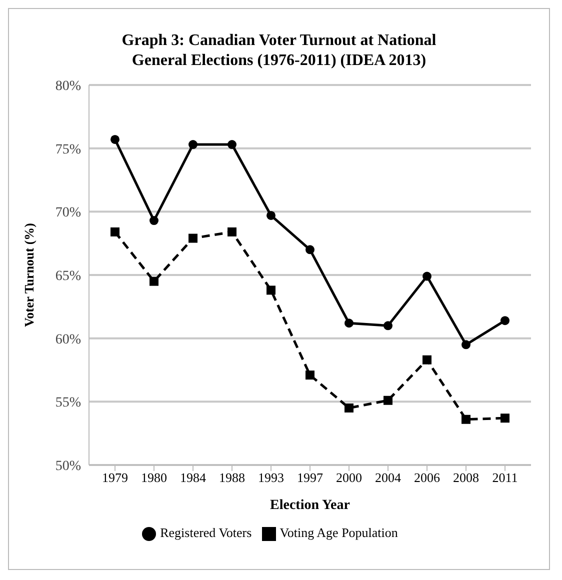 The height and width of the screenshot is (580, 562). I want to click on x-tick-label: 1988, so click(232, 478).